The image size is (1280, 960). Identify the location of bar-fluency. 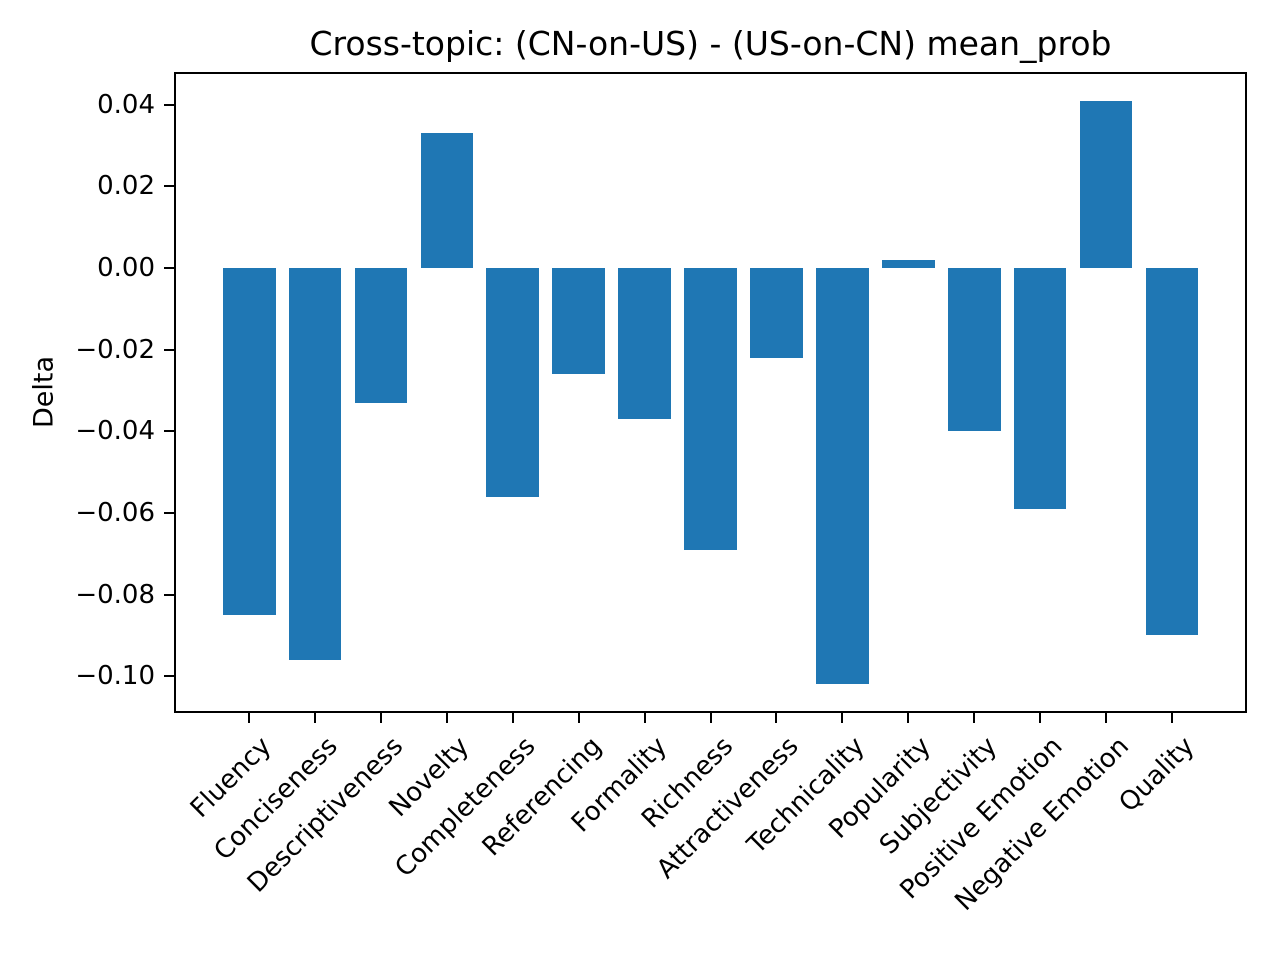
(249, 441).